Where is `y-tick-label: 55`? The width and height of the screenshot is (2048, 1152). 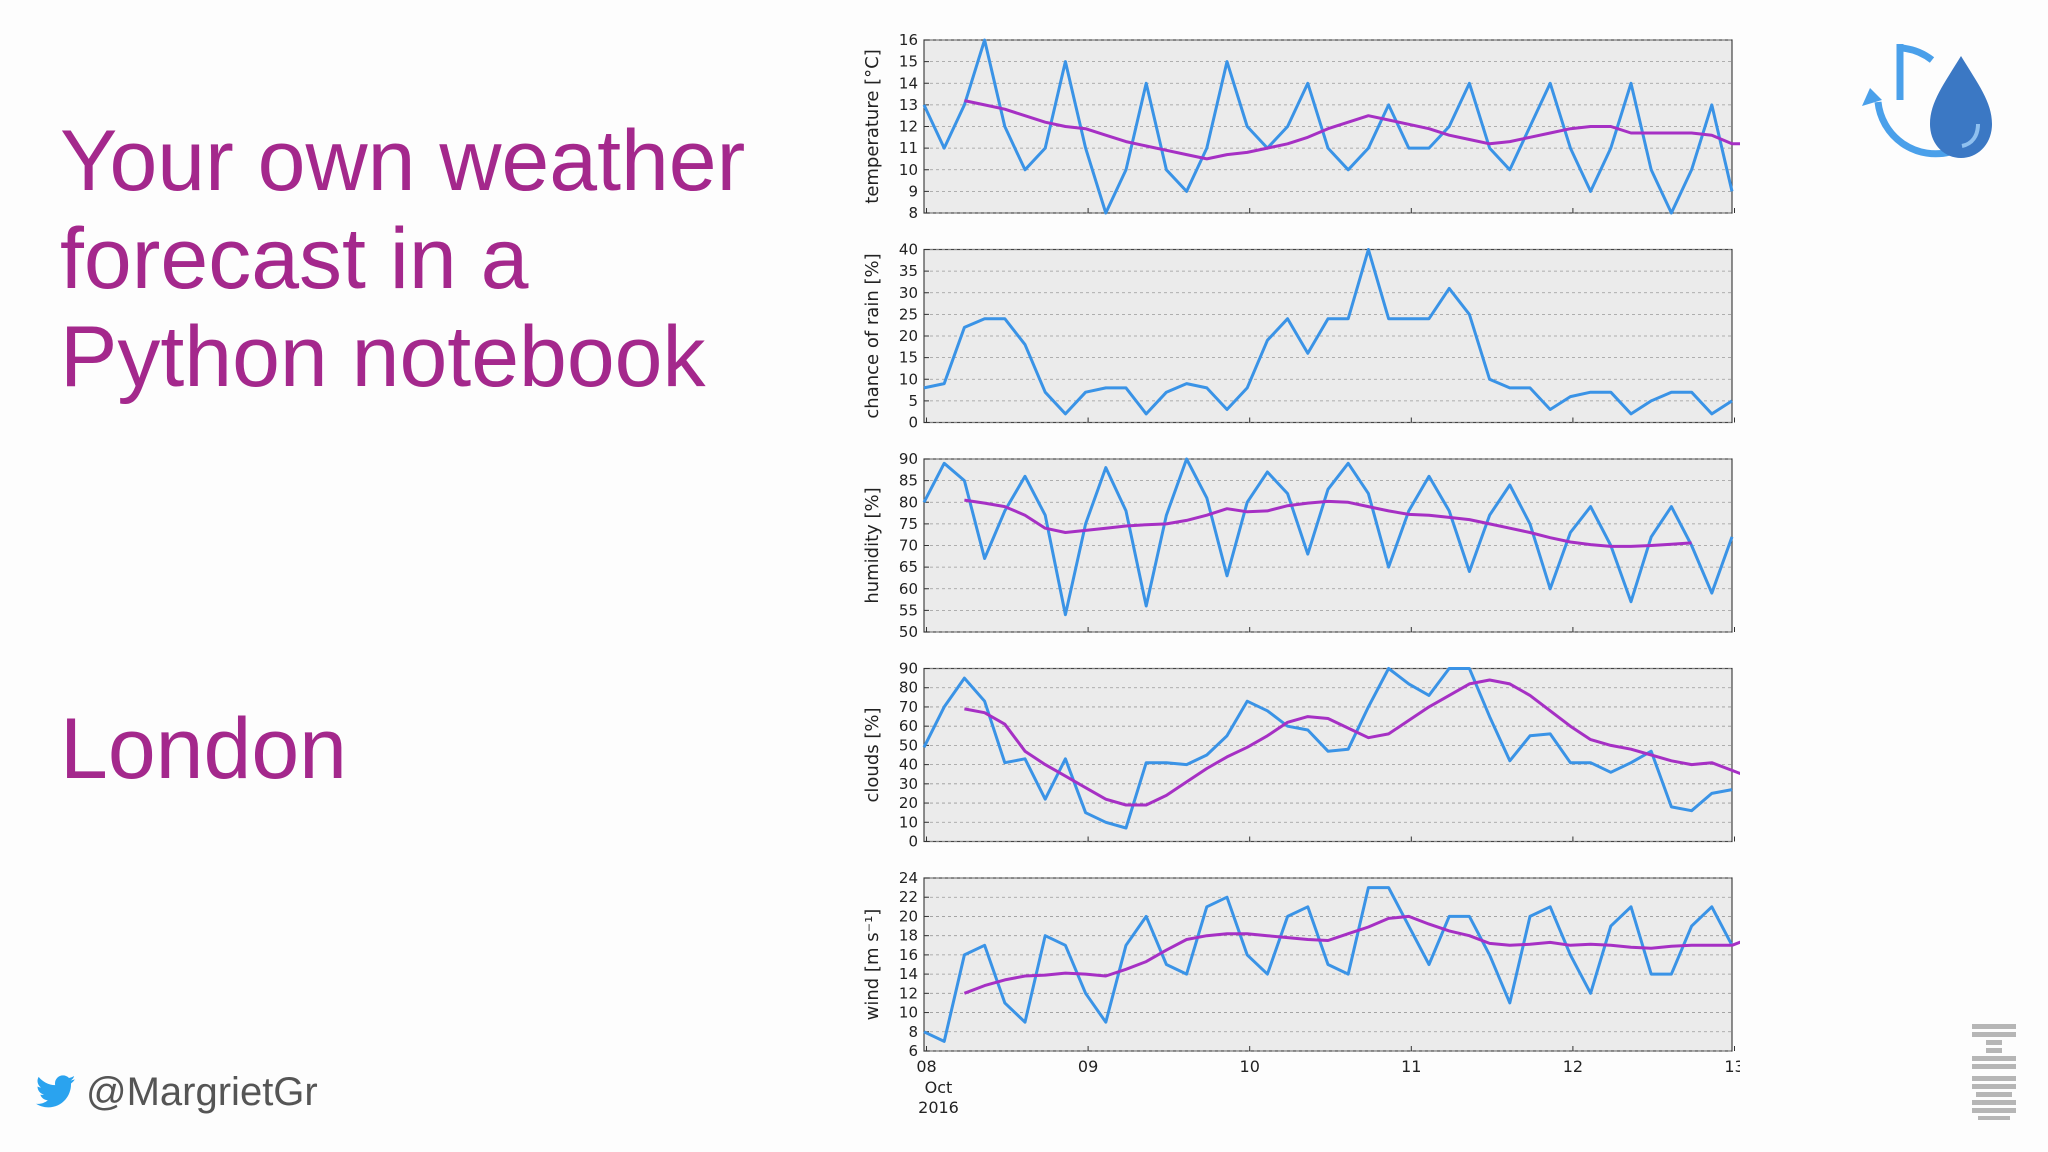
y-tick-label: 55 is located at coordinates (908, 610).